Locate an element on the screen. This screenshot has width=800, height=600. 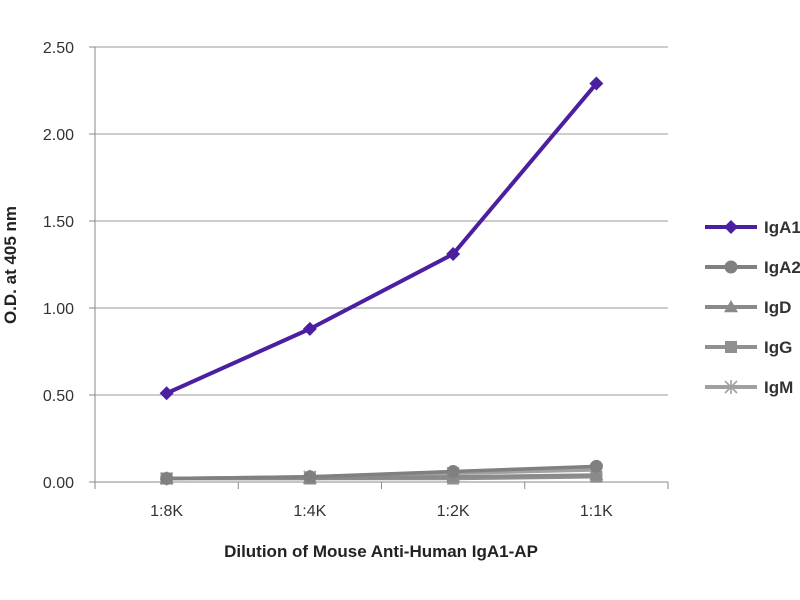
x-tick-label: 1:1K is located at coordinates (596, 511).